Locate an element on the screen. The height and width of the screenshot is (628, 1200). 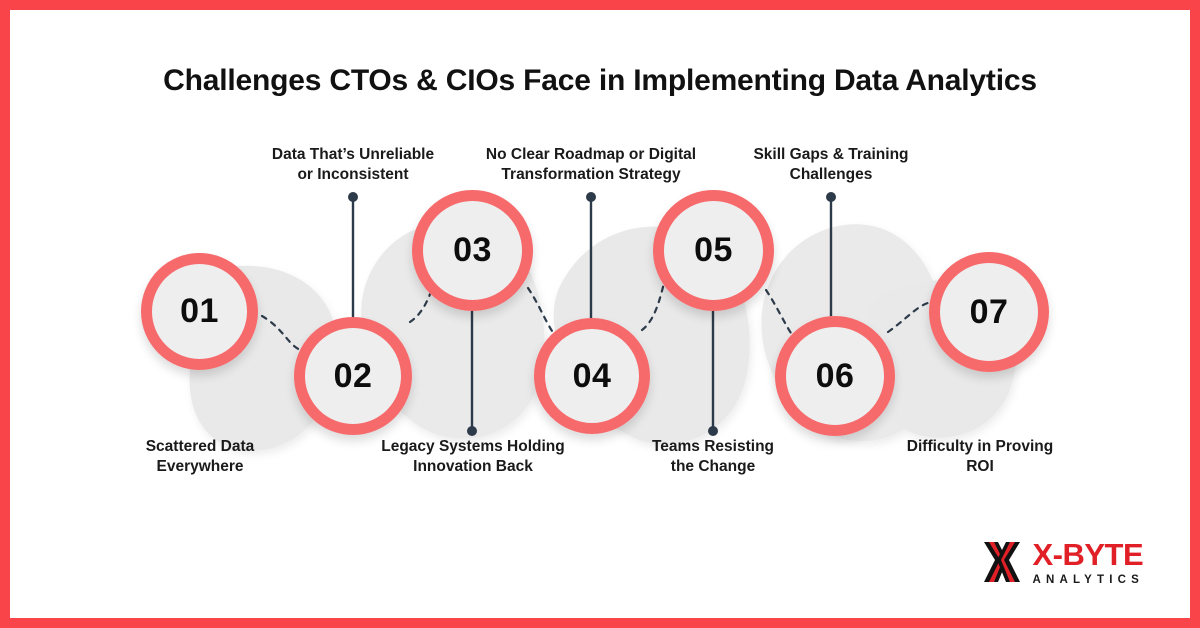
step-label-07-line1: Difficulty in Proving is located at coordinates (980, 446).